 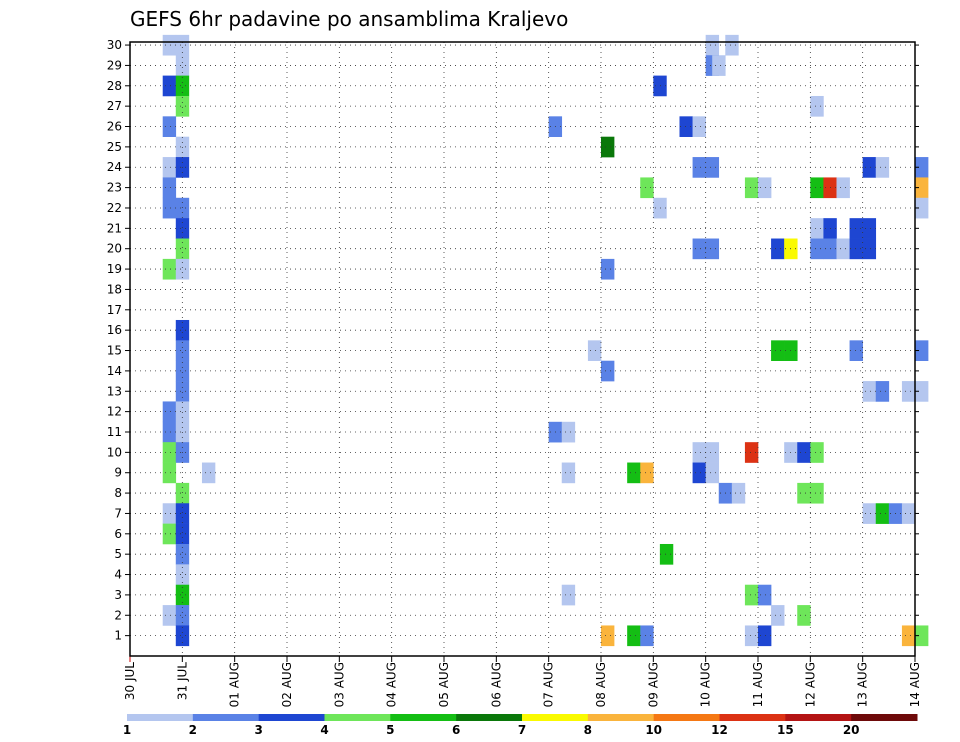 What do you see at coordinates (258, 730) in the screenshot?
I see `colorbar-label: 3` at bounding box center [258, 730].